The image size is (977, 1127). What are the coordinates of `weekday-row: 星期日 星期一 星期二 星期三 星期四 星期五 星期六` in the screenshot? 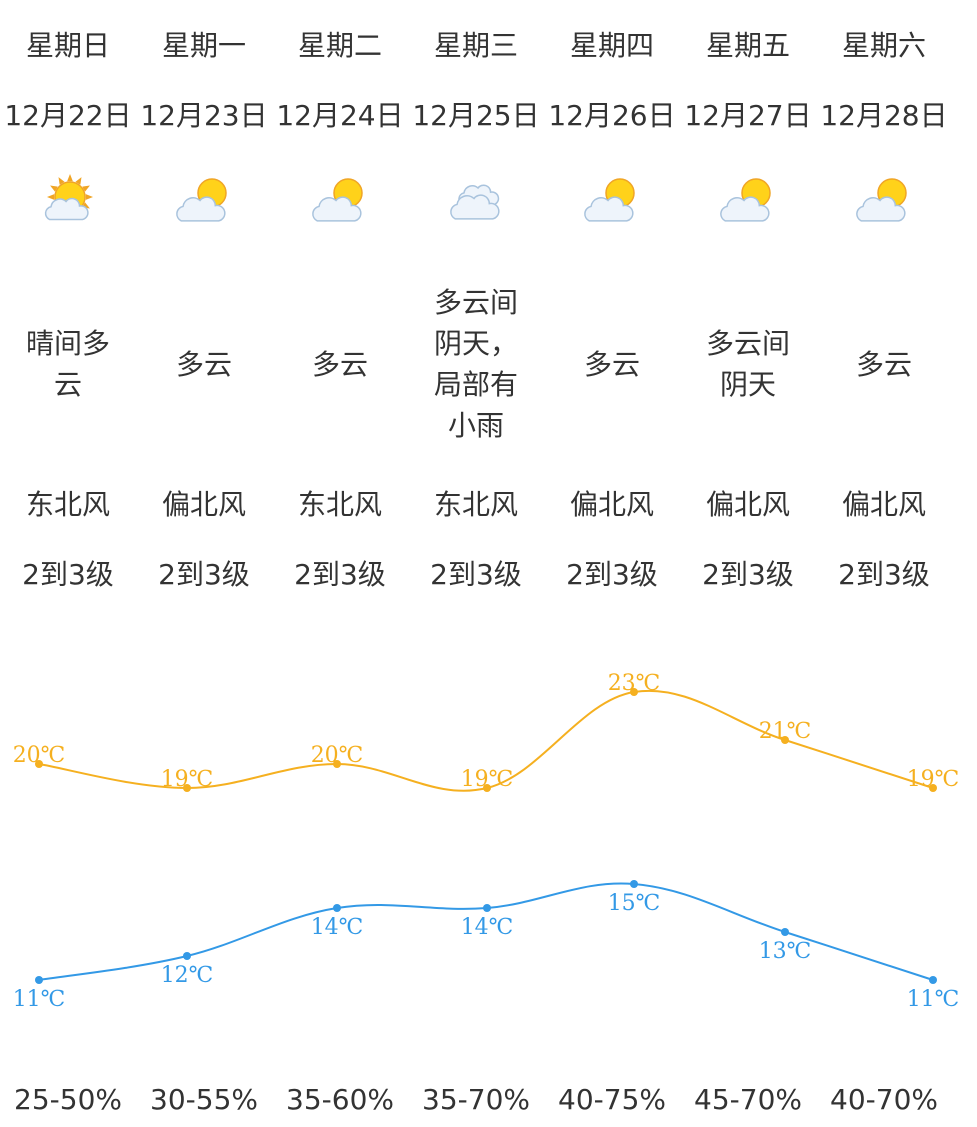 It's located at (488, 44).